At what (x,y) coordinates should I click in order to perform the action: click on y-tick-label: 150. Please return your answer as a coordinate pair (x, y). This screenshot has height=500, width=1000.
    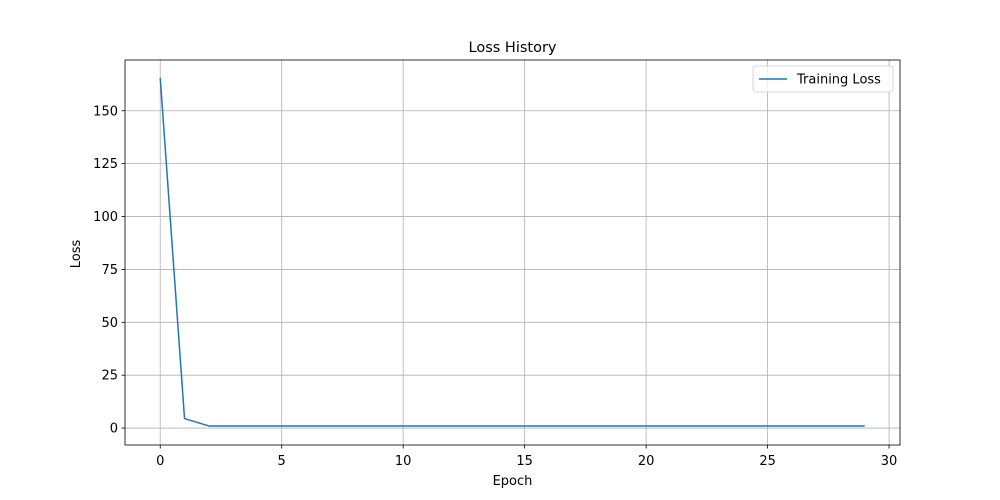
    Looking at the image, I should click on (105, 111).